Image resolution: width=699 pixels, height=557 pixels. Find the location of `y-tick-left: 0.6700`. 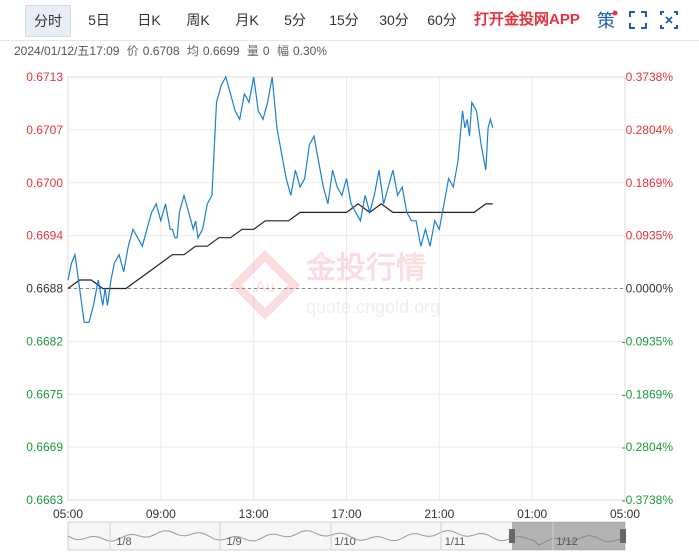

y-tick-left: 0.6700 is located at coordinates (44, 183).